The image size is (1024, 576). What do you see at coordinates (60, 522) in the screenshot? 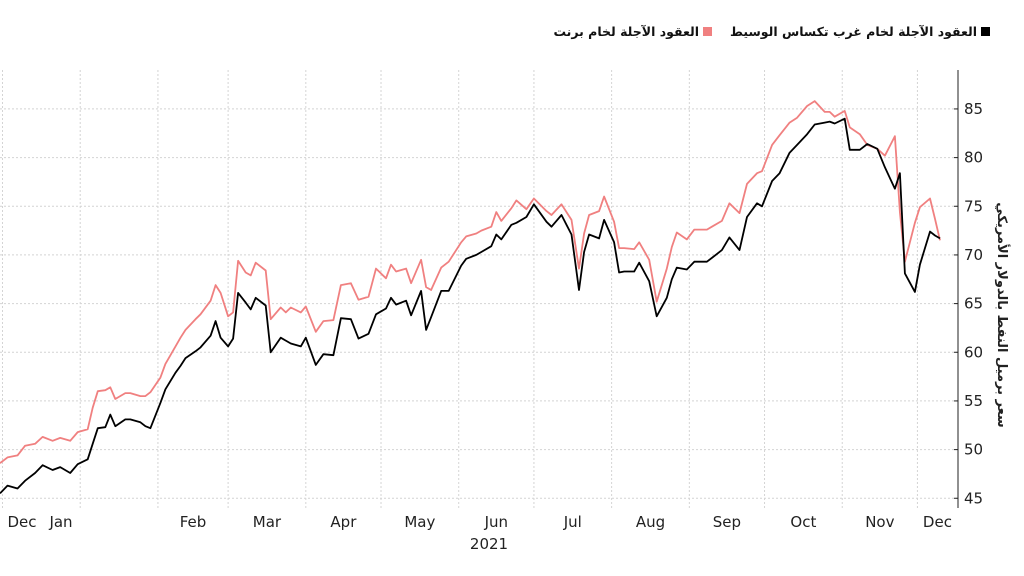
I see `x-tick-label: Jan` at bounding box center [60, 522].